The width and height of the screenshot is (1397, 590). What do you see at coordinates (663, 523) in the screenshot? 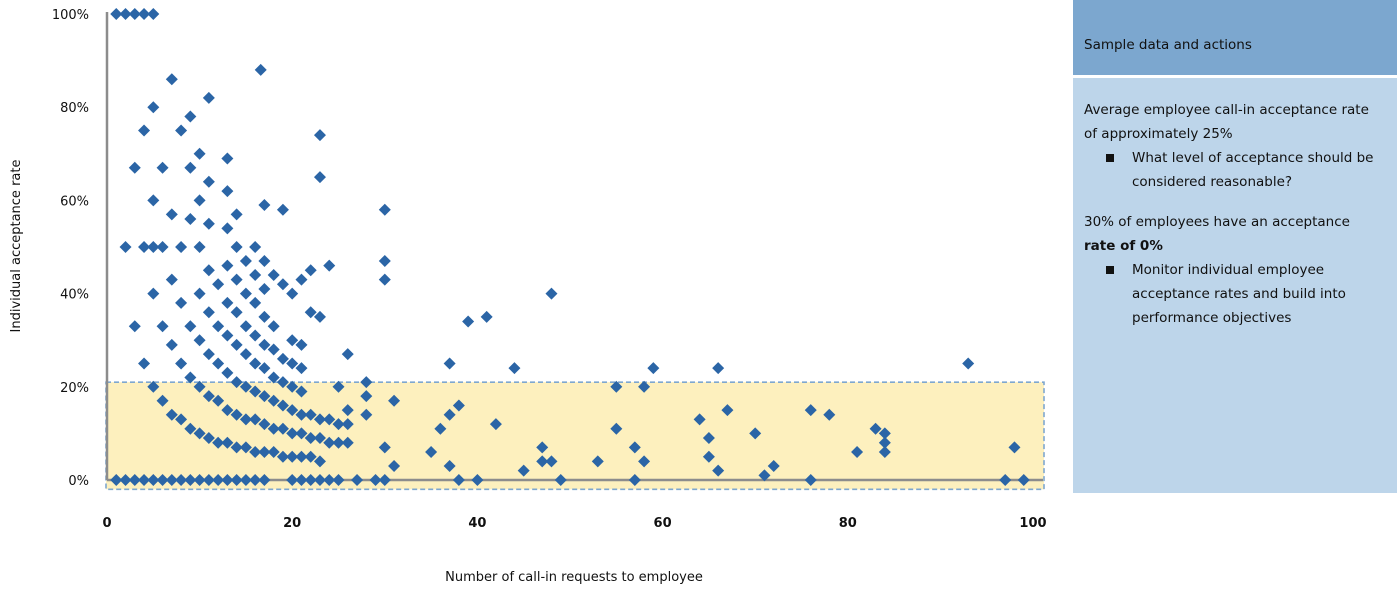
I see `x-tick-label: 60` at bounding box center [663, 523].